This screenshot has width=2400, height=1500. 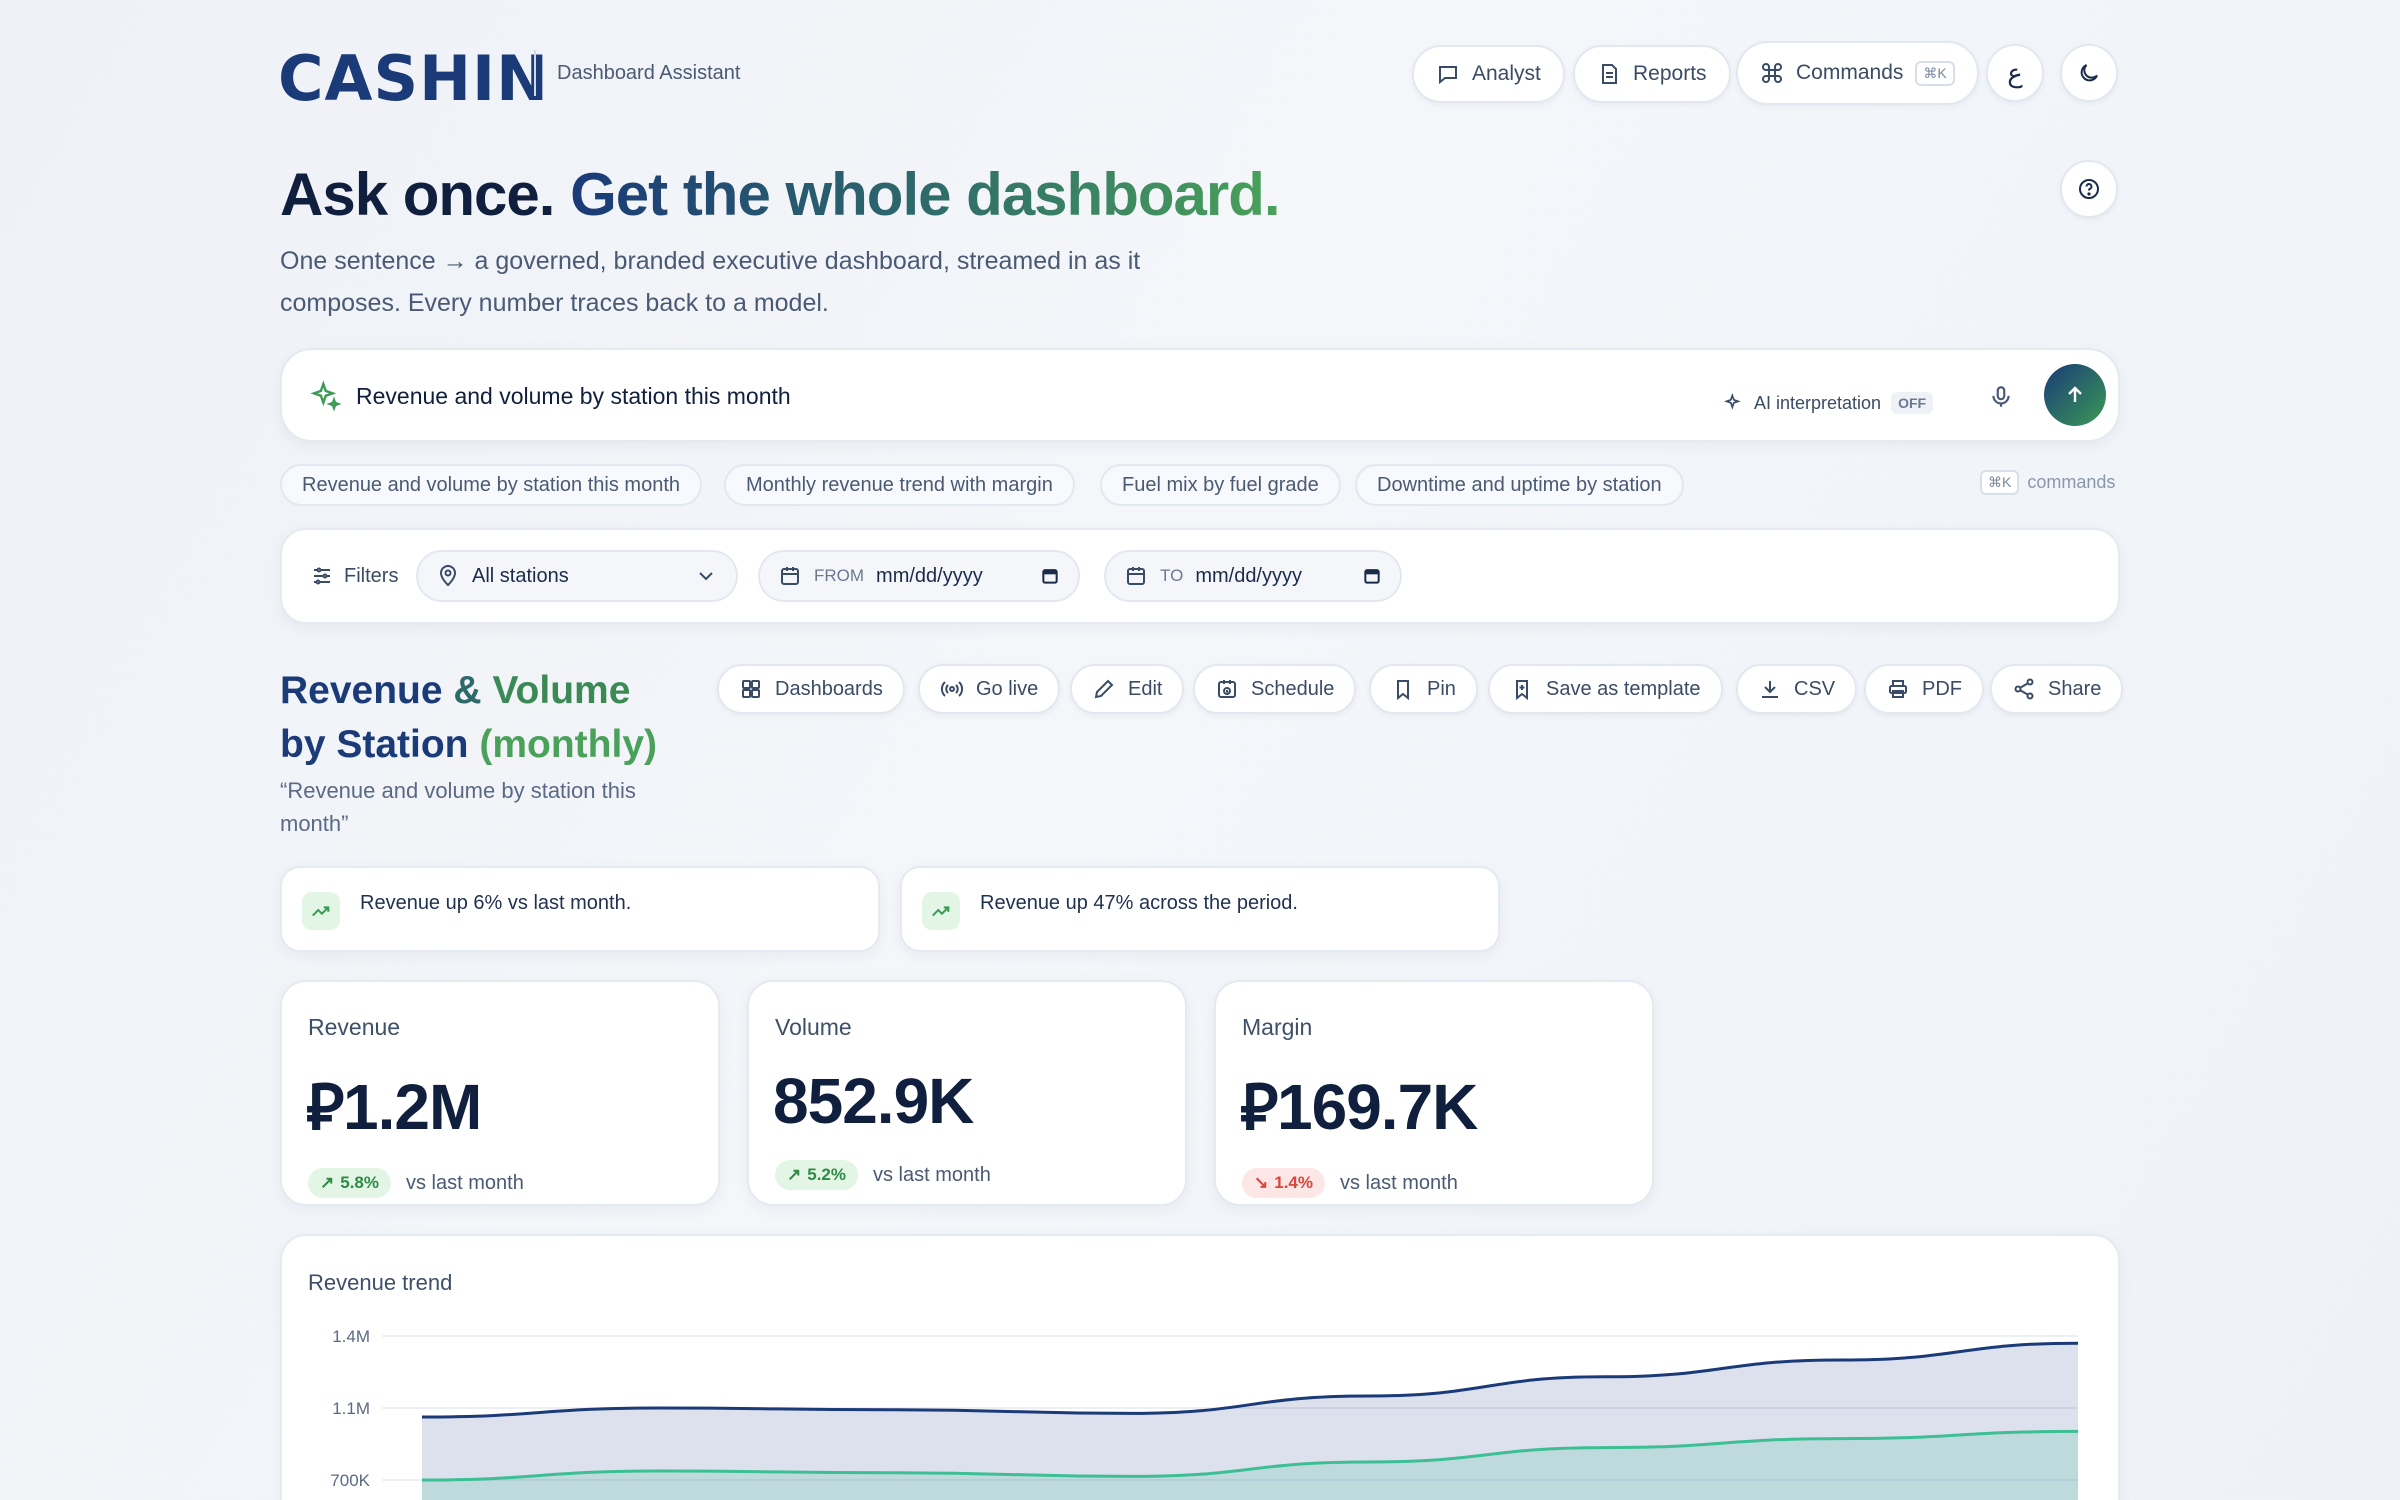 I want to click on go-live-button: Go live, so click(x=989, y=689).